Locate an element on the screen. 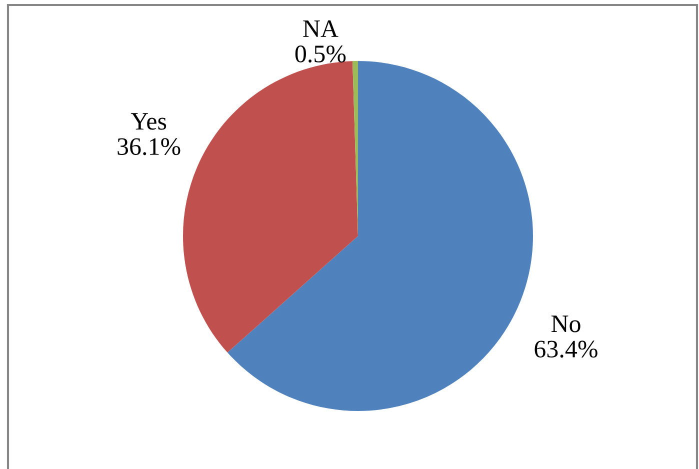 The width and height of the screenshot is (699, 469). data-label: 0.5% is located at coordinates (320, 54).